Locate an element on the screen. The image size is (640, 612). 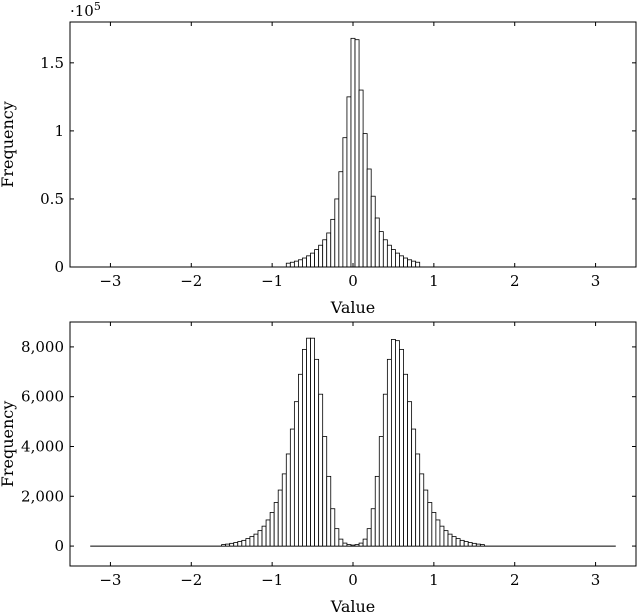
y-tick-label: 0.5 is located at coordinates (52, 199).